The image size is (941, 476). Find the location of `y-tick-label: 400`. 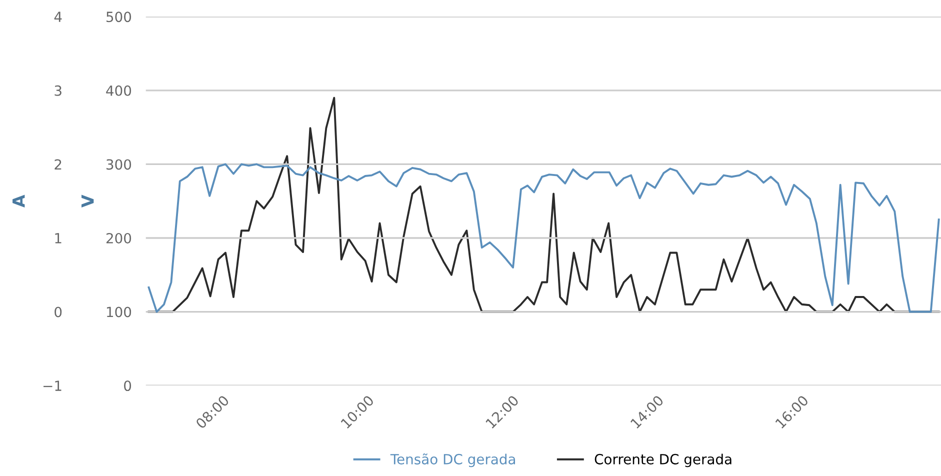

y-tick-label: 400 is located at coordinates (119, 90).